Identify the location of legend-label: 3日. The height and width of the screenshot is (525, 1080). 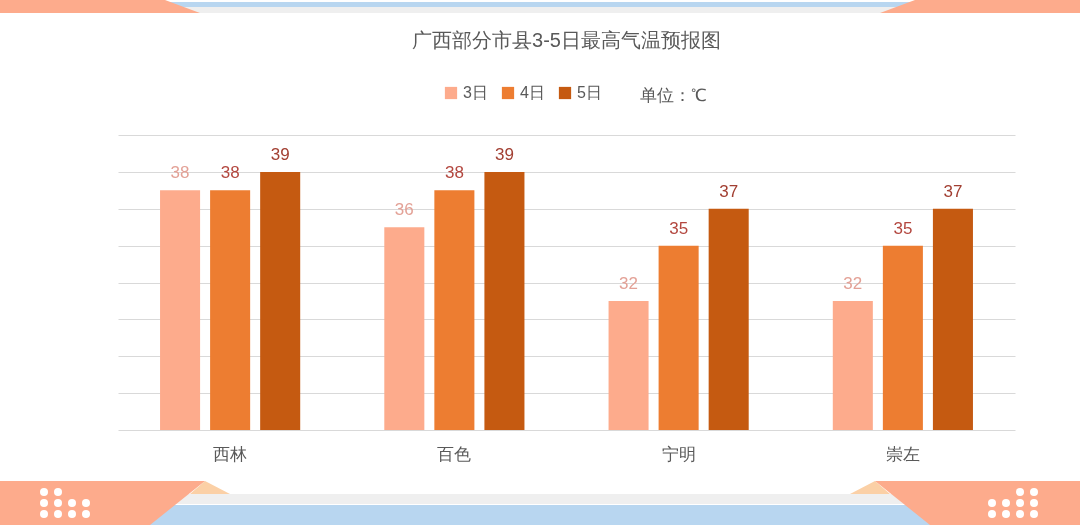
(475, 92).